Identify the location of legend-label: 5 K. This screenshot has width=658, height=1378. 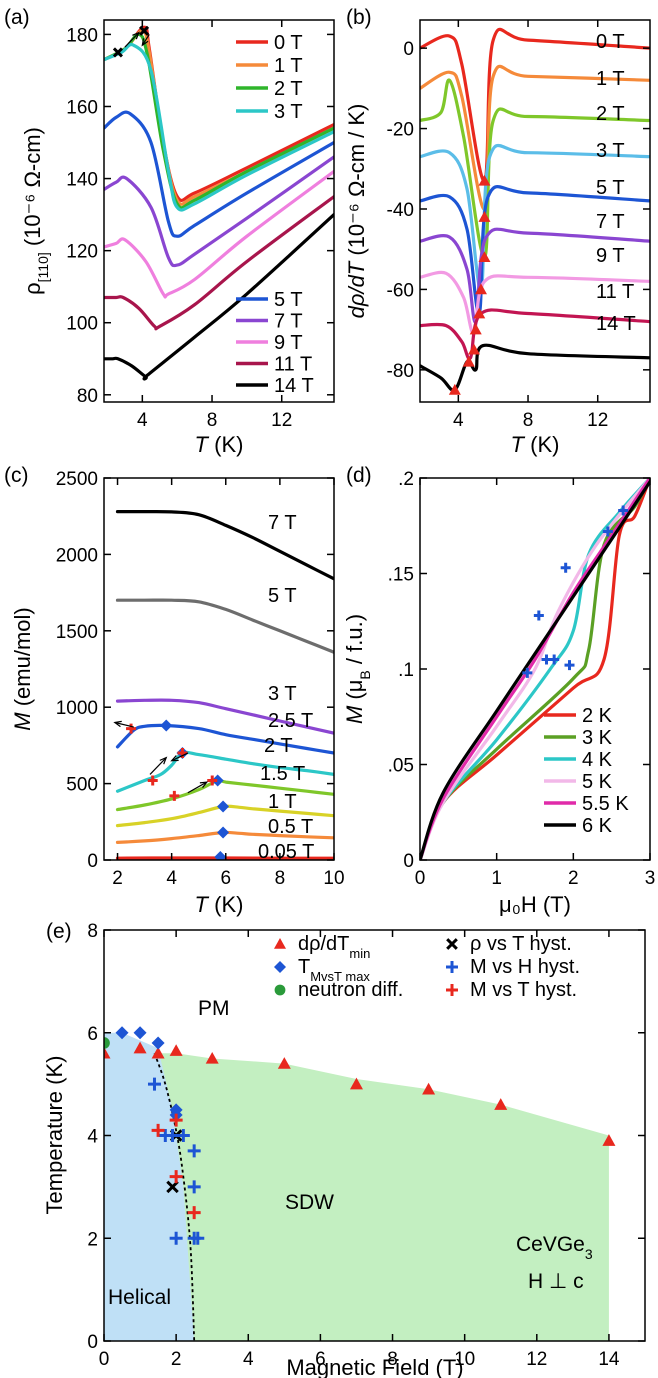
(597, 782).